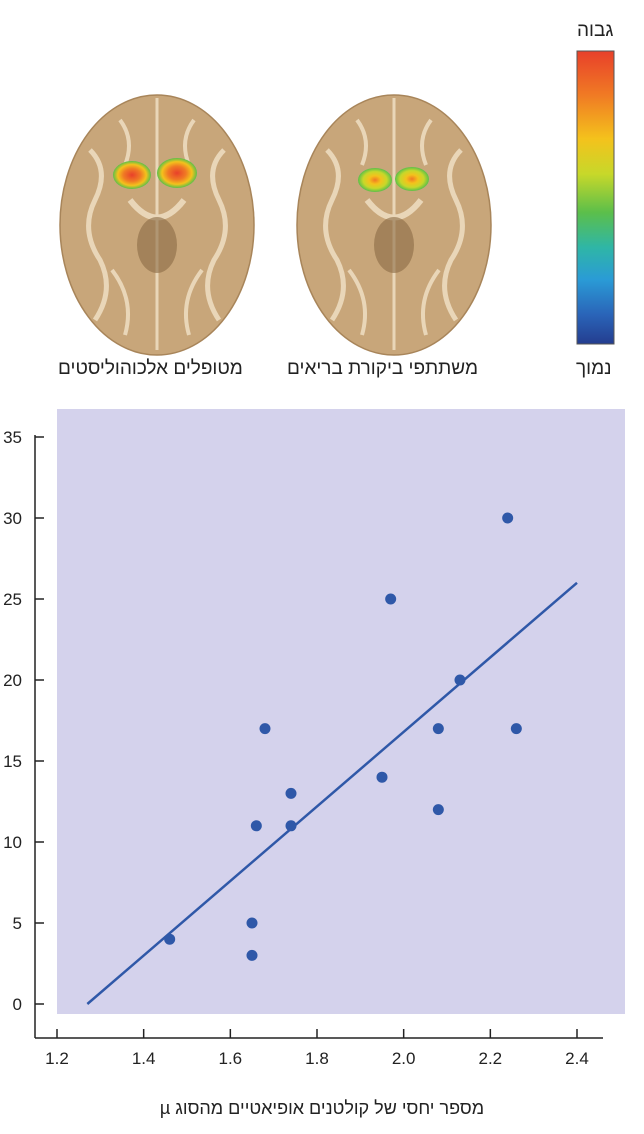  Describe the element at coordinates (595, 197) in the screenshot. I see `color-scale-bar` at that location.